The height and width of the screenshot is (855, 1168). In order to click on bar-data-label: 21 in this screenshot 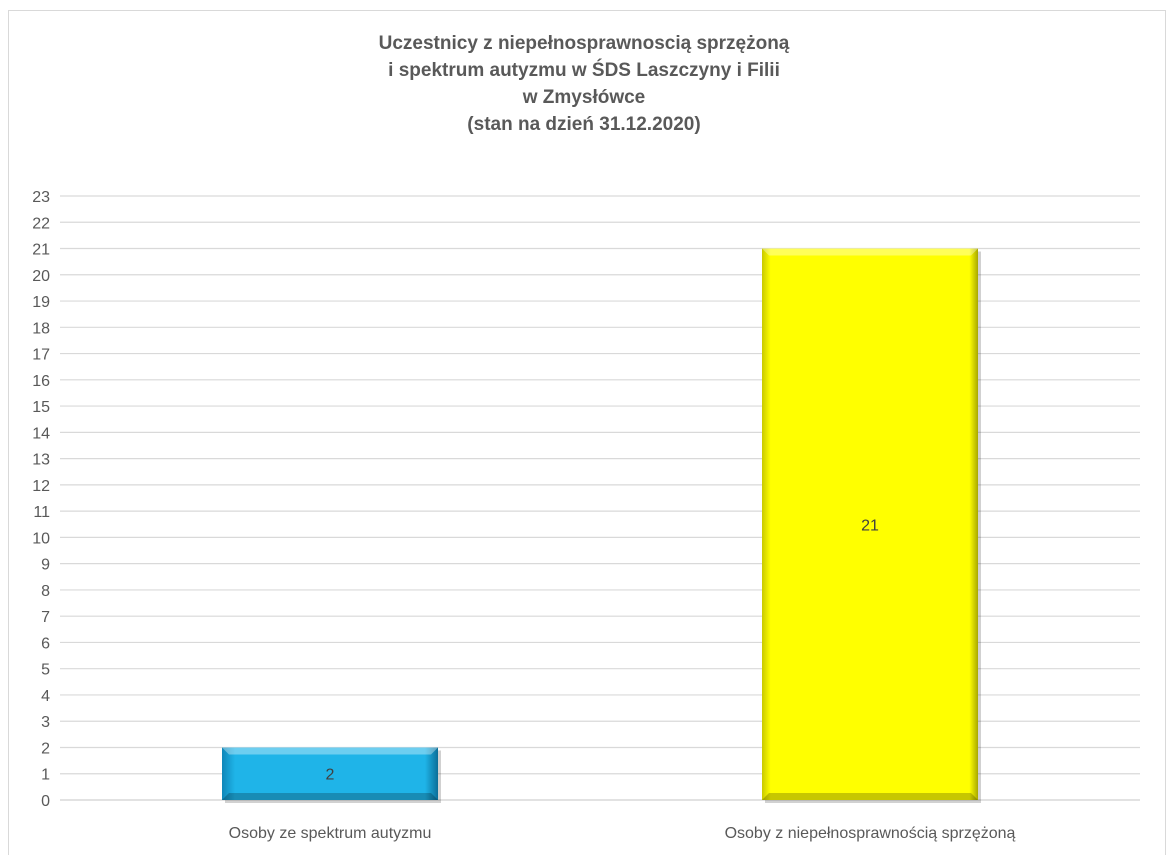, I will do `click(870, 525)`.